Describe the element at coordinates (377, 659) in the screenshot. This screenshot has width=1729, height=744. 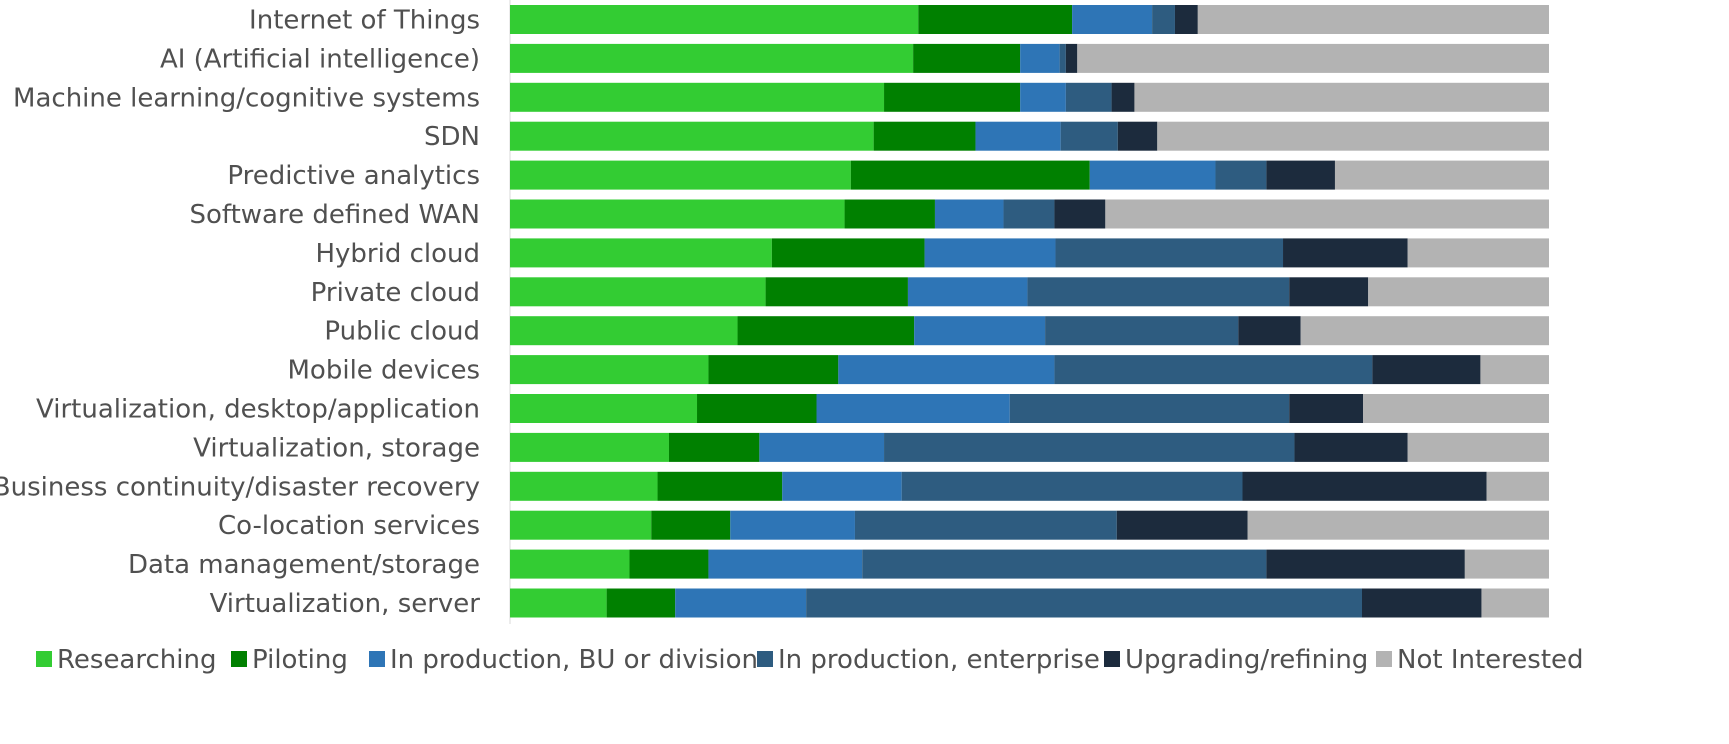
I see `legend-swatch-in-production-bu-or-division` at that location.